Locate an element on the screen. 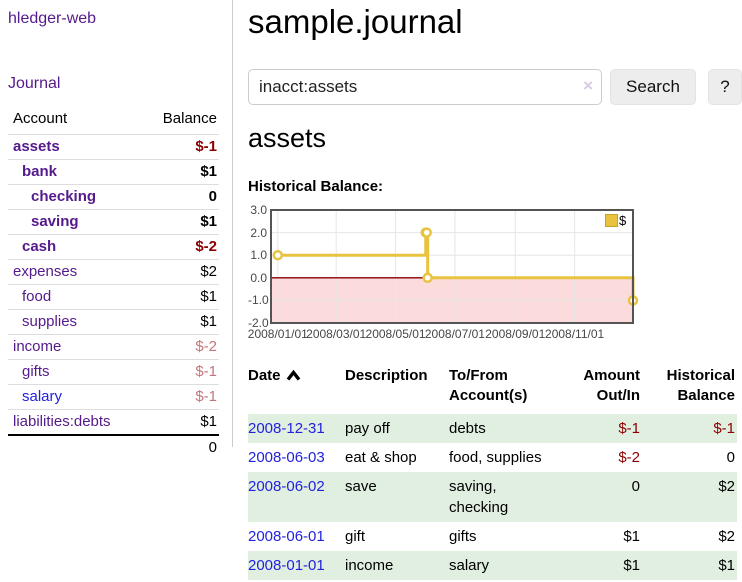  cell-balance: 0 is located at coordinates (730, 457).